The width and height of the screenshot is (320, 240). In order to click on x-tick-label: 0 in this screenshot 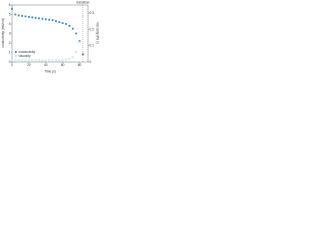, I will do `click(12, 65)`.